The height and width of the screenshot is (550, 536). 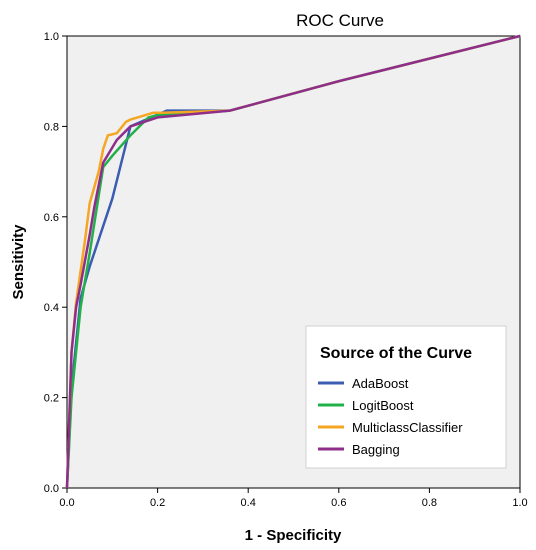 I want to click on x-tick-label: 0.4, so click(x=248, y=503).